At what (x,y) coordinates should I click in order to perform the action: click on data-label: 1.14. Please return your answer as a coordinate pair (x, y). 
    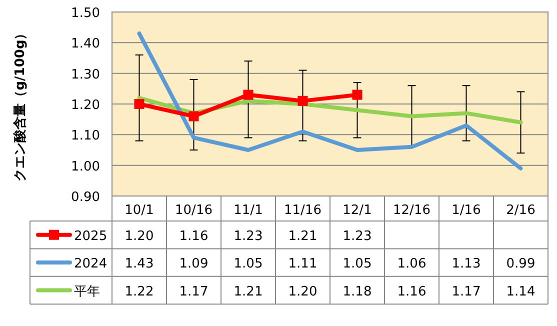
    Looking at the image, I should click on (521, 292).